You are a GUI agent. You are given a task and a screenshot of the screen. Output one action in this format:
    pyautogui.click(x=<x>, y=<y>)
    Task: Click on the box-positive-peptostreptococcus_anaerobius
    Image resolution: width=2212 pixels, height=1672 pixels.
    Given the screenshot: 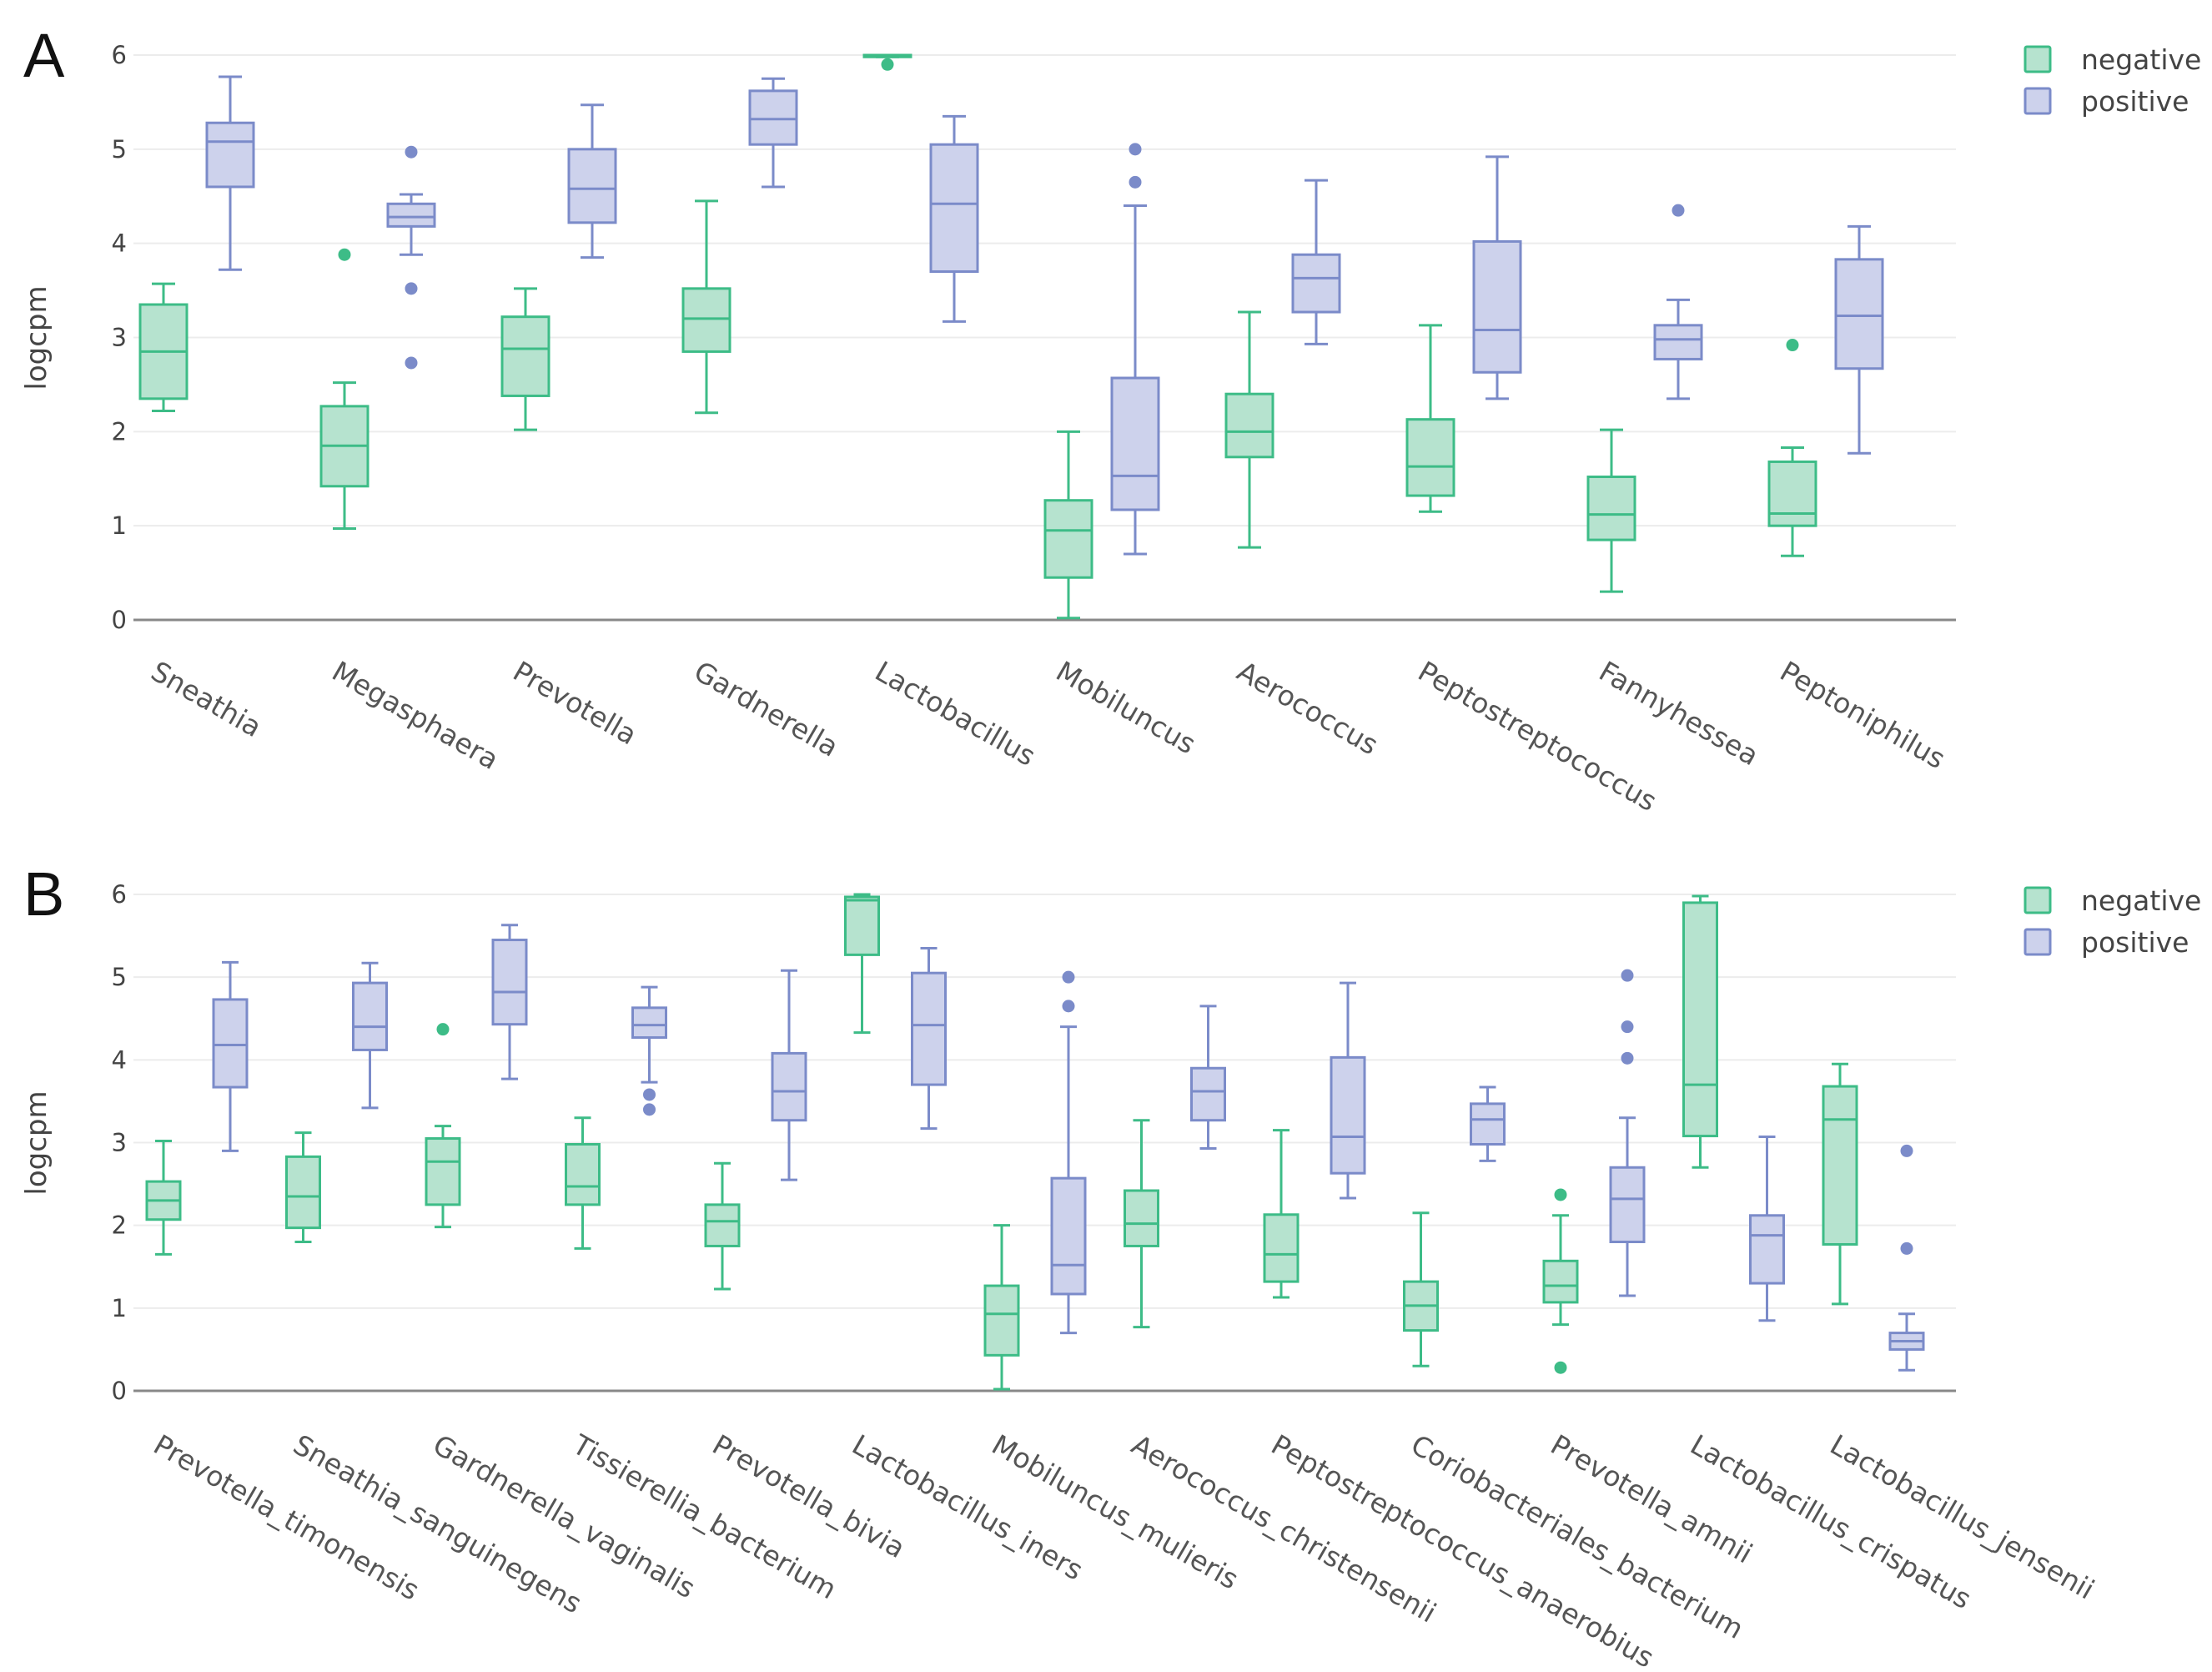 What is the action you would take?
    pyautogui.click(x=1348, y=1090)
    